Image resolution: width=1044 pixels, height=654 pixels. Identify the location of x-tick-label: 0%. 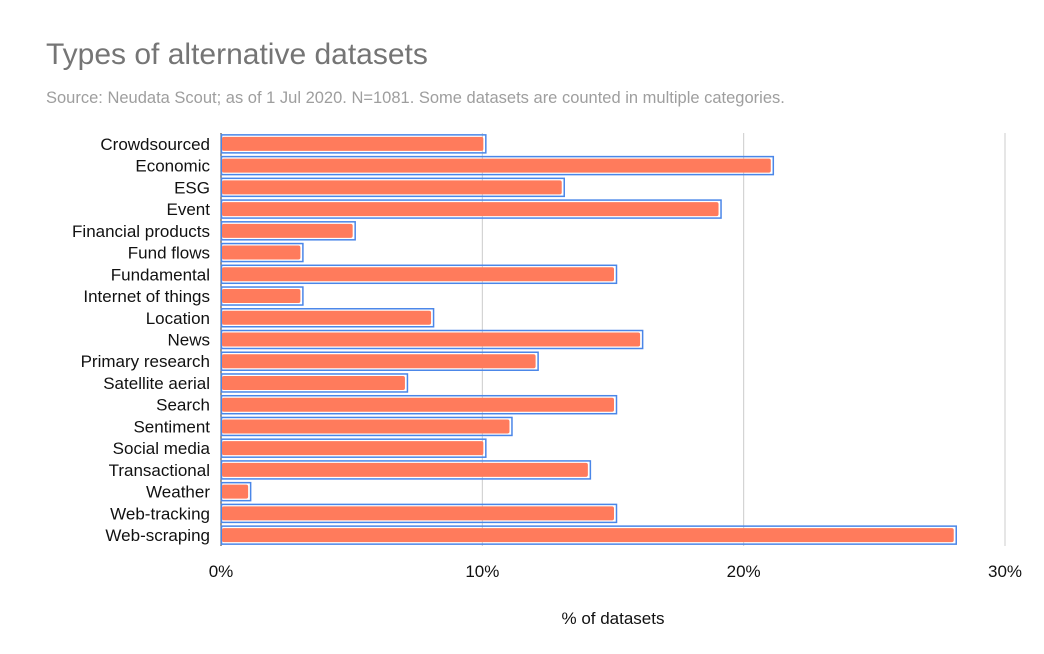
(221, 571).